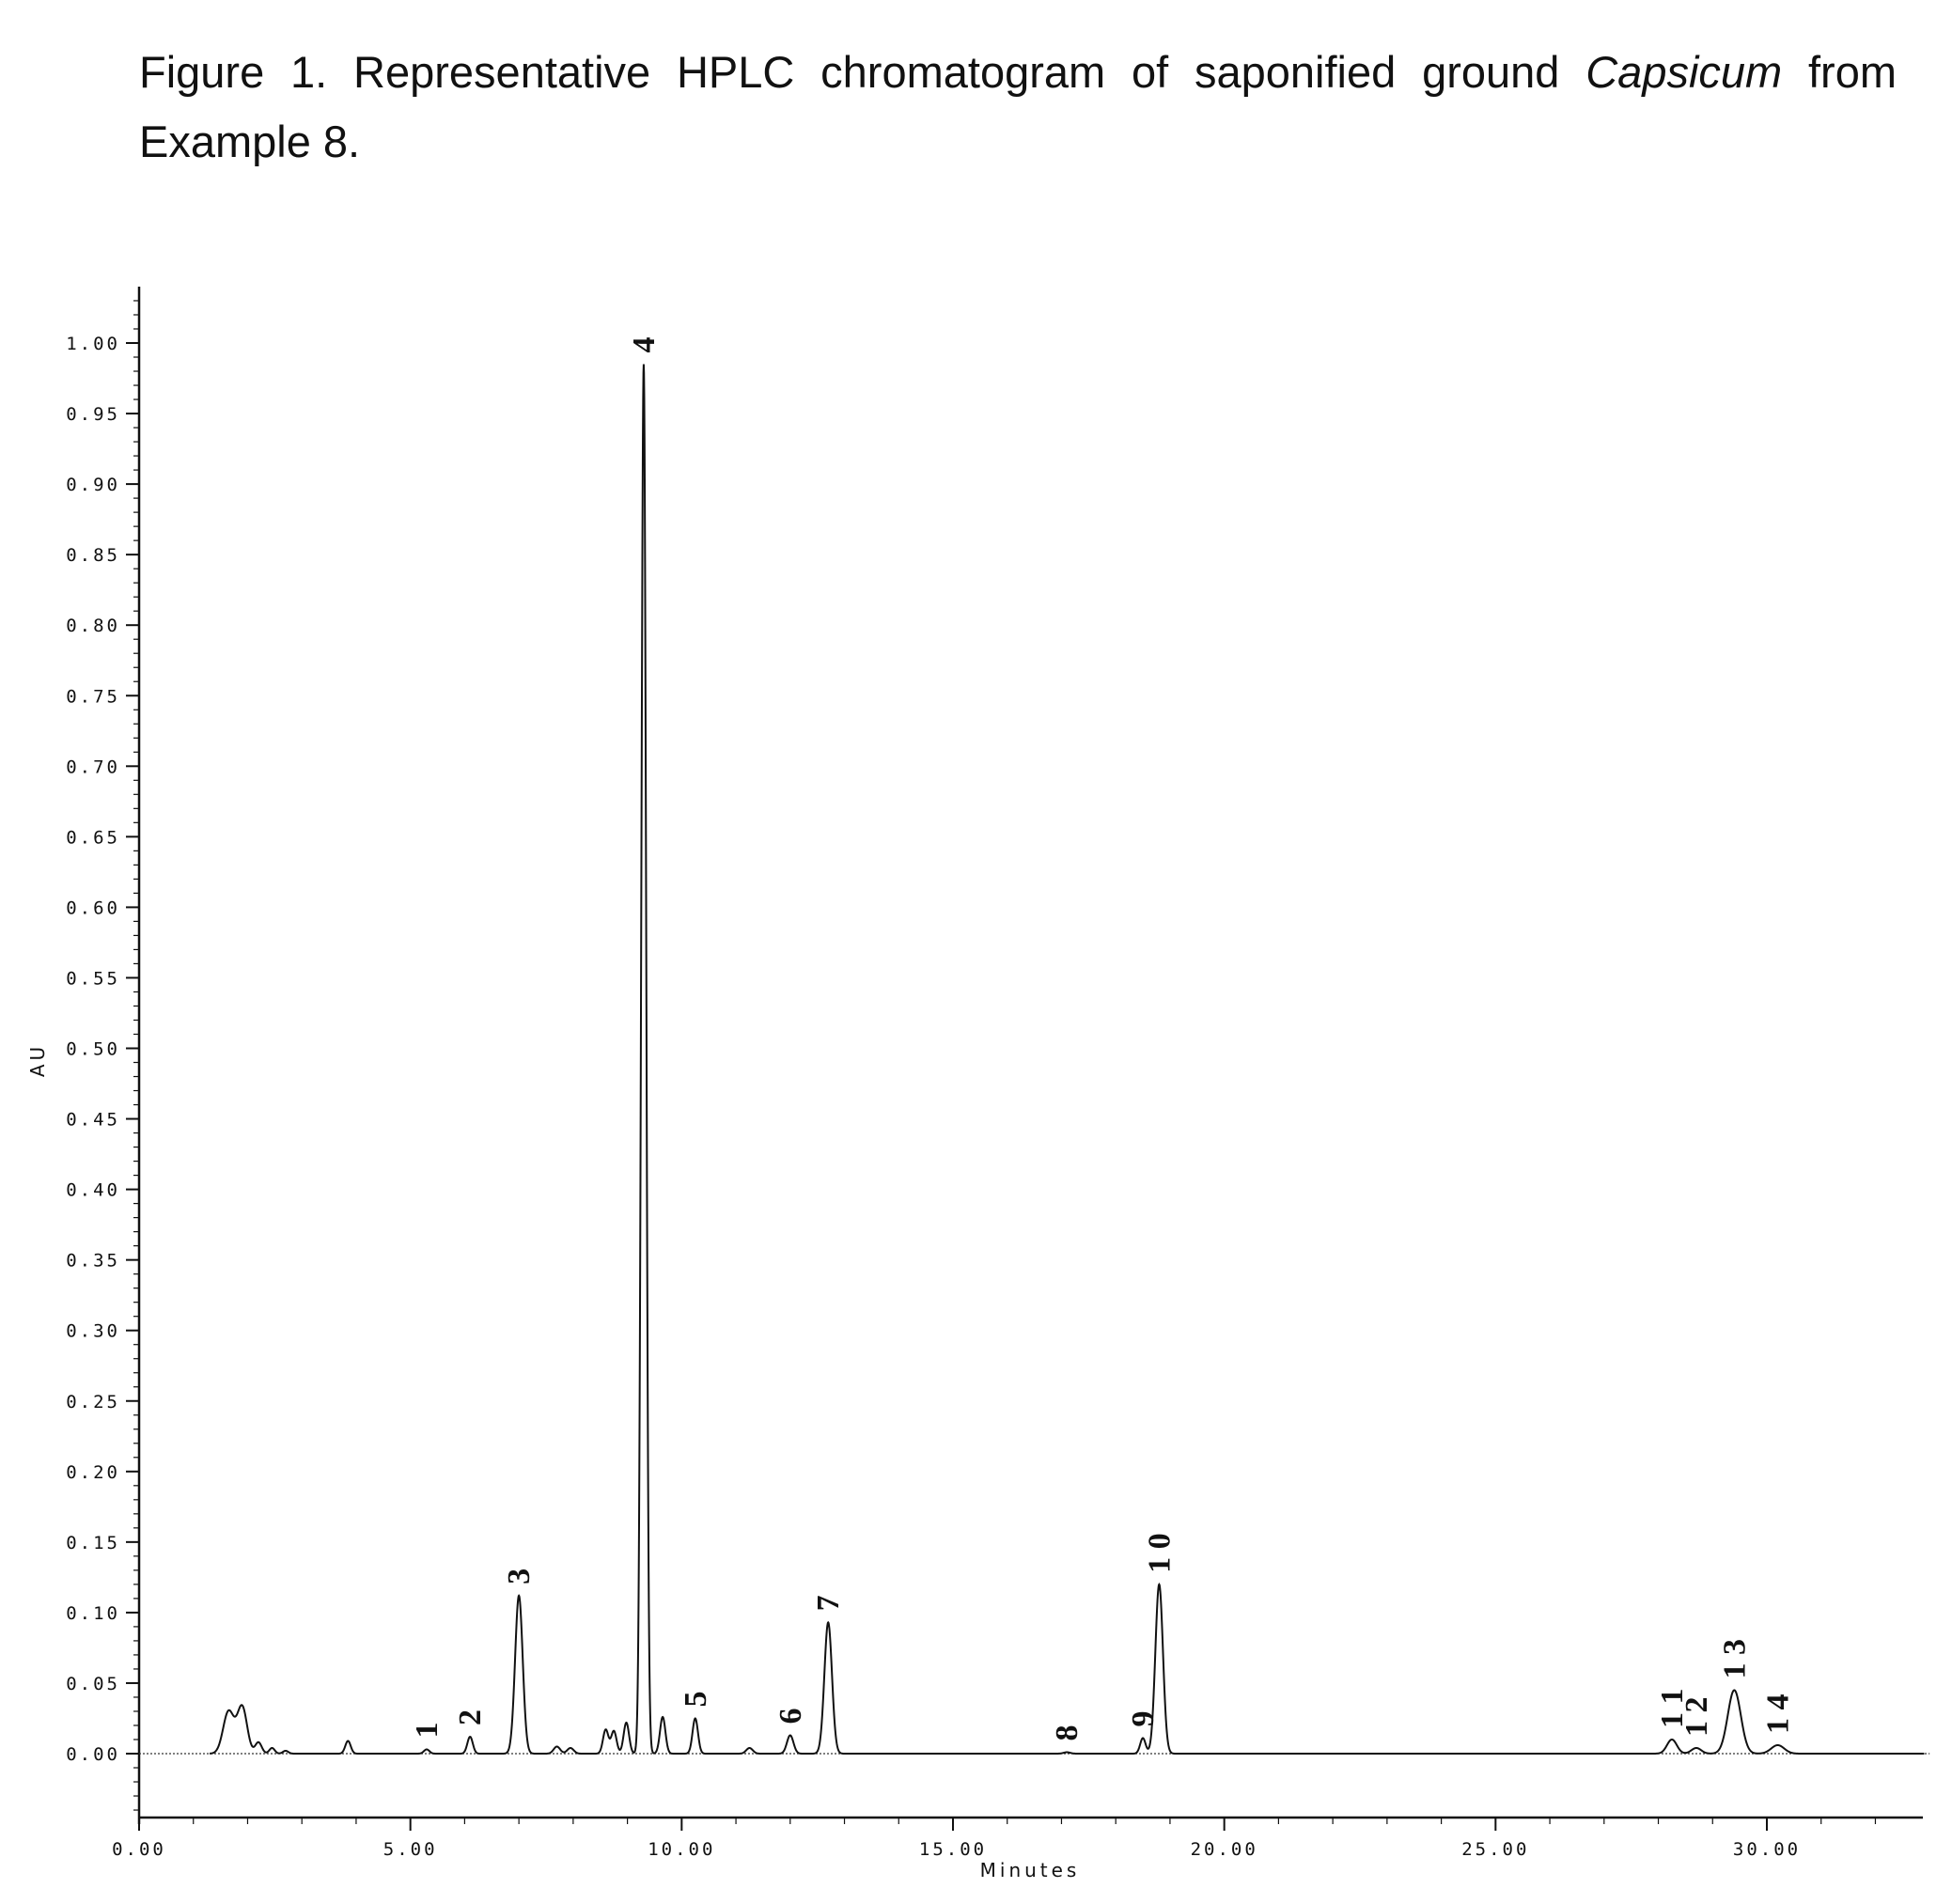 The height and width of the screenshot is (1904, 1952). I want to click on x-tick-label: 5.00, so click(410, 1849).